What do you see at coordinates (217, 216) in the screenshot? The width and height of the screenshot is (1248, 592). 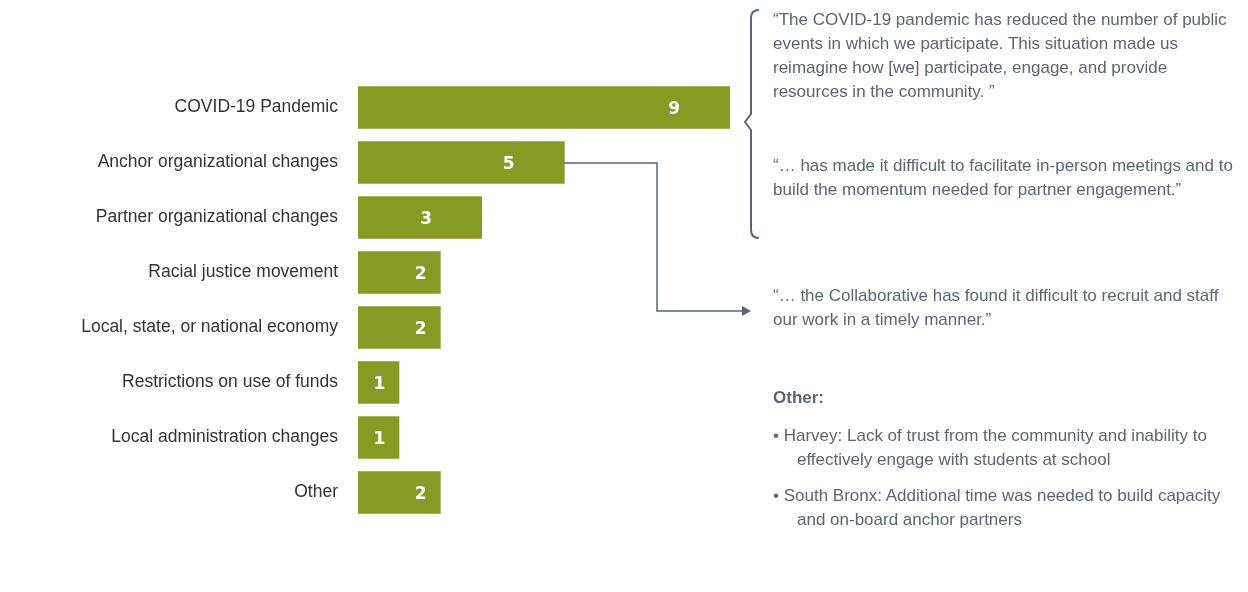 I see `y-tick-label: Partner organizational changes` at bounding box center [217, 216].